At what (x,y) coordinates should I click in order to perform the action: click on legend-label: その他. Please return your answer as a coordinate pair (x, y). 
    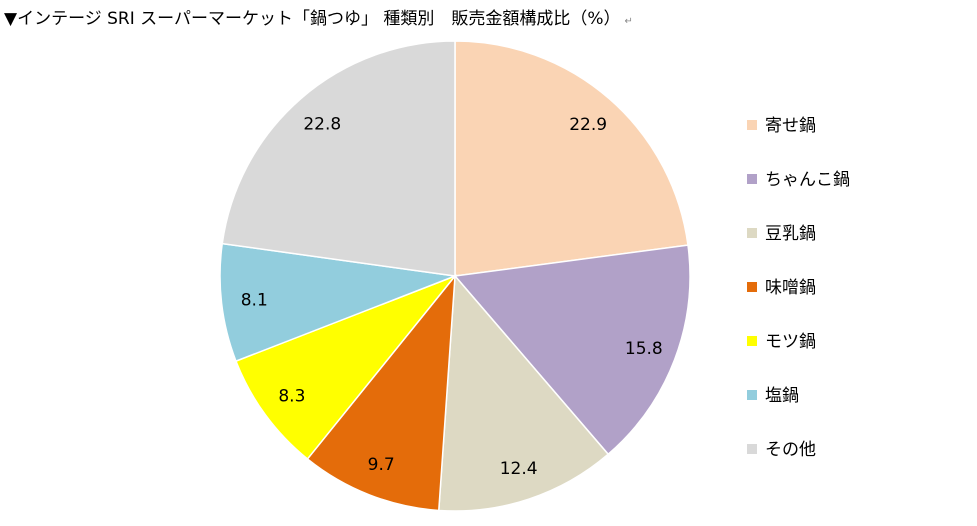
    Looking at the image, I should click on (790, 450).